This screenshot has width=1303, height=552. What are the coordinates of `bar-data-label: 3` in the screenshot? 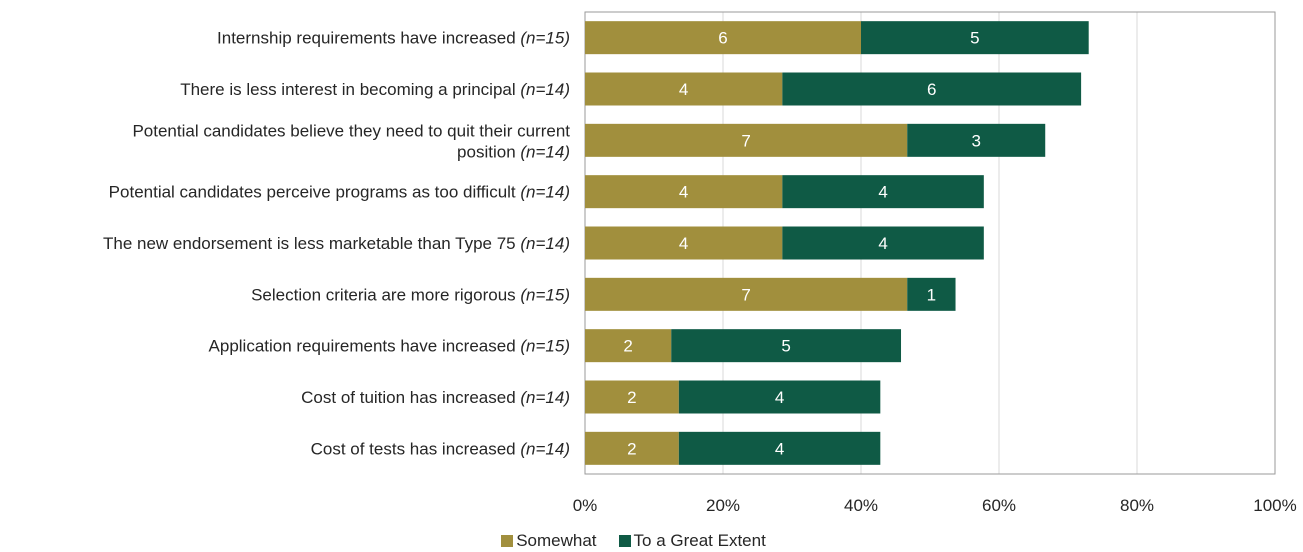 It's located at (975, 140).